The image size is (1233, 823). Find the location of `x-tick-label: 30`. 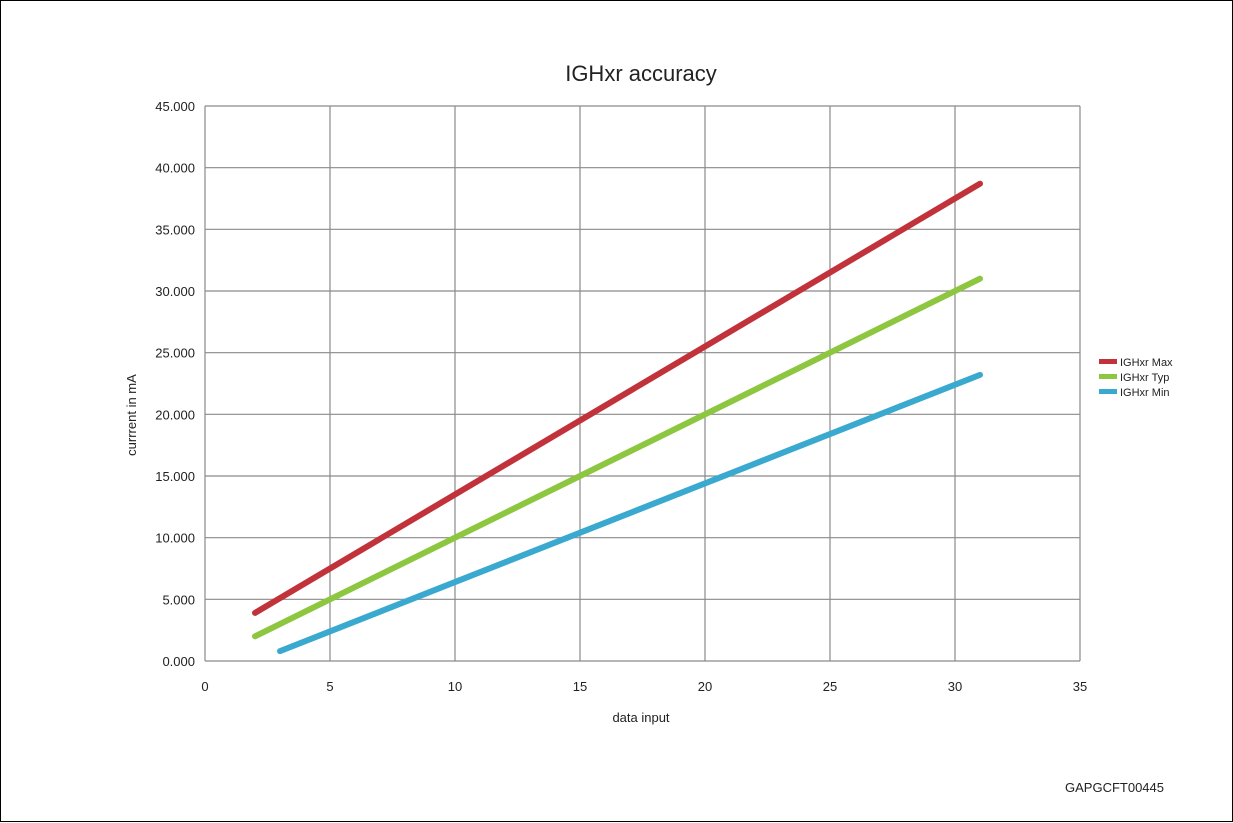

x-tick-label: 30 is located at coordinates (955, 686).